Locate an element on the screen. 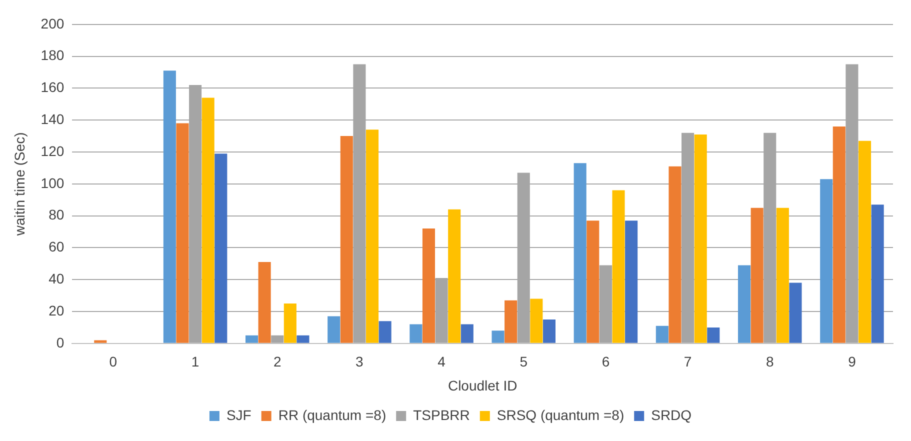 This screenshot has width=911, height=441. x-tick-label: 8 is located at coordinates (770, 362).